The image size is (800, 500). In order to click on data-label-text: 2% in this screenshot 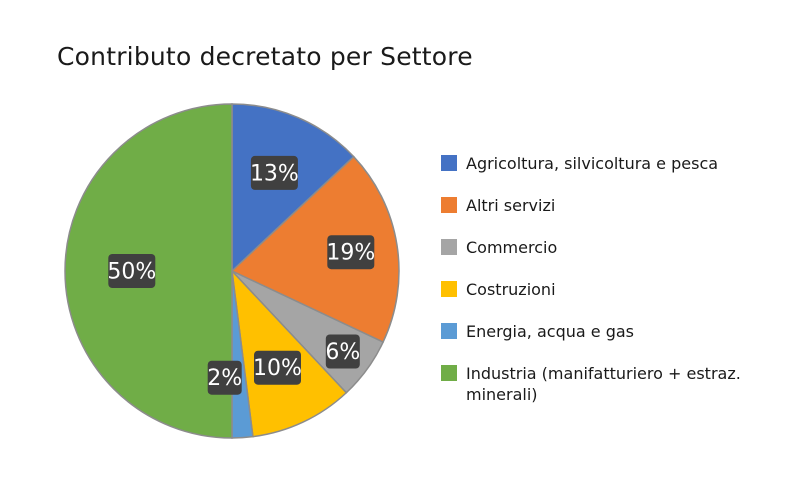, I will do `click(224, 378)`.